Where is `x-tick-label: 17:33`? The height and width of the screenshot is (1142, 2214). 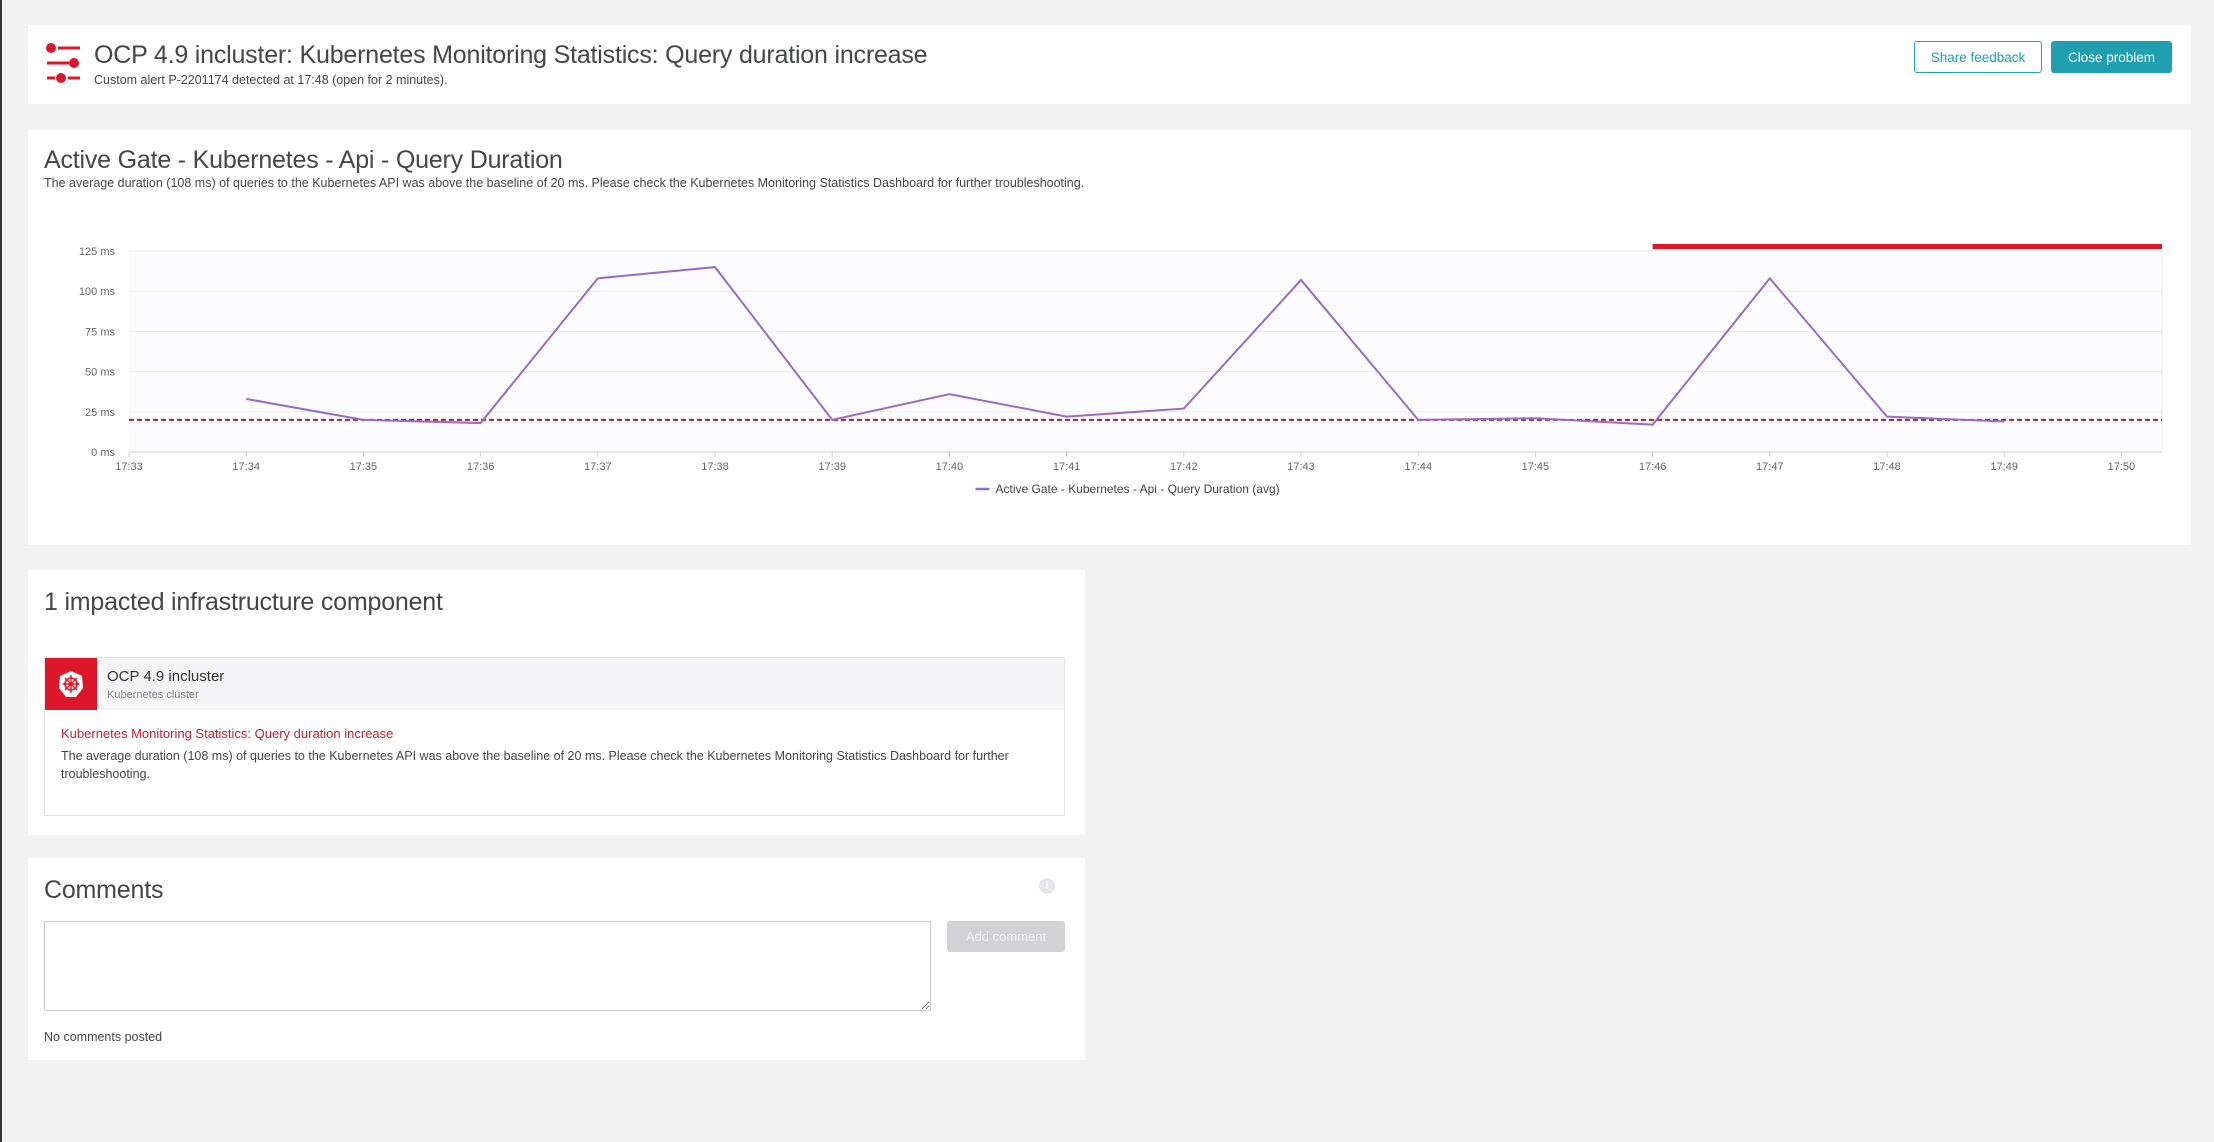
x-tick-label: 17:33 is located at coordinates (129, 467).